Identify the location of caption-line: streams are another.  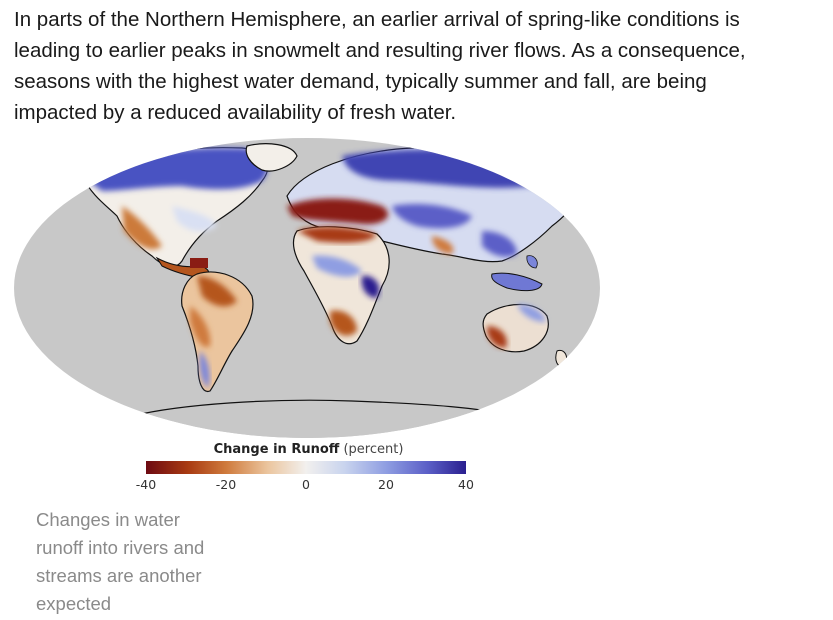
(119, 575).